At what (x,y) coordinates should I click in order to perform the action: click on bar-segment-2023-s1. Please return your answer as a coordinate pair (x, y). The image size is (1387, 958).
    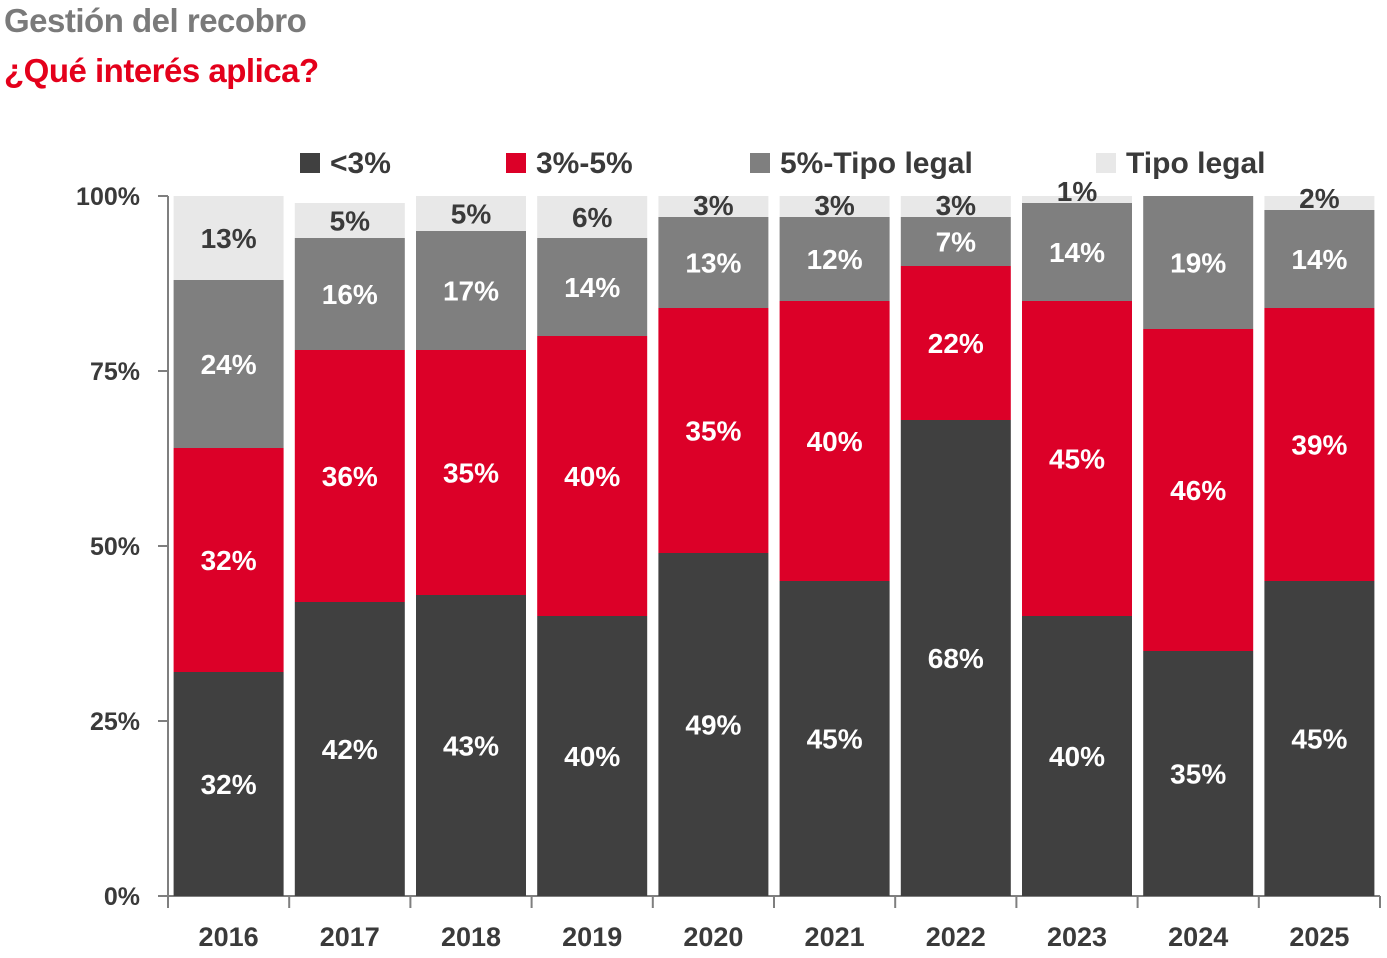
    Looking at the image, I should click on (1077, 458).